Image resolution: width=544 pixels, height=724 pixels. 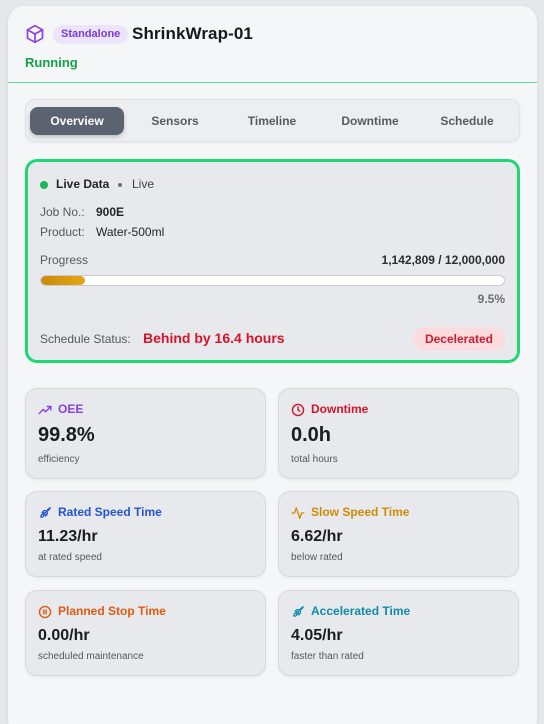 What do you see at coordinates (340, 409) in the screenshot?
I see `metric-title: Downtime` at bounding box center [340, 409].